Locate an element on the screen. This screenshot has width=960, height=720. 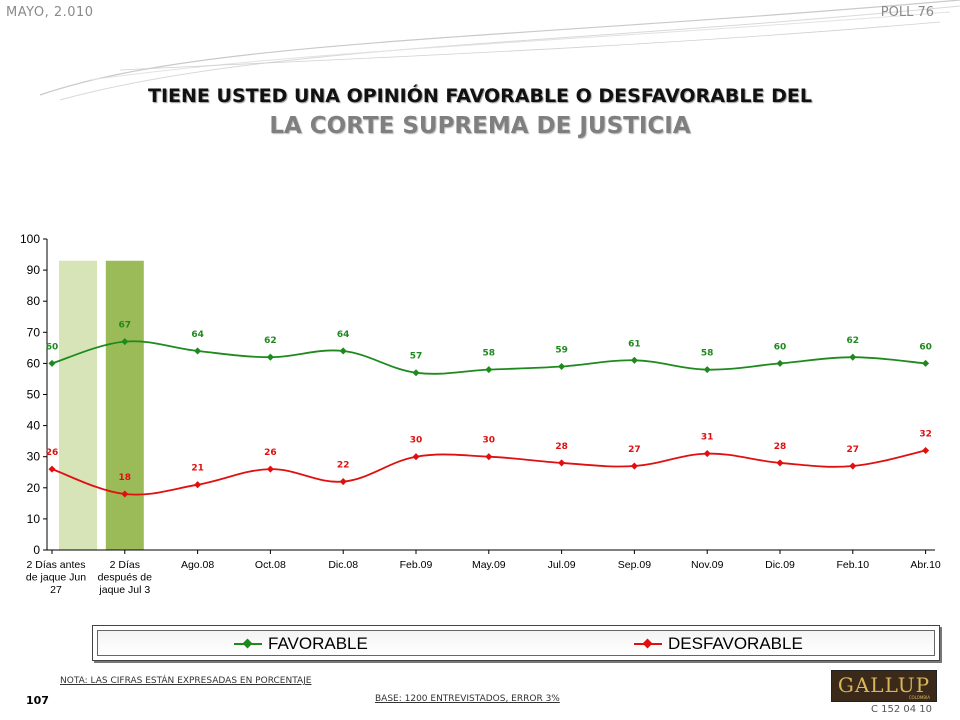
y-tick-label: 50 is located at coordinates (34, 395).